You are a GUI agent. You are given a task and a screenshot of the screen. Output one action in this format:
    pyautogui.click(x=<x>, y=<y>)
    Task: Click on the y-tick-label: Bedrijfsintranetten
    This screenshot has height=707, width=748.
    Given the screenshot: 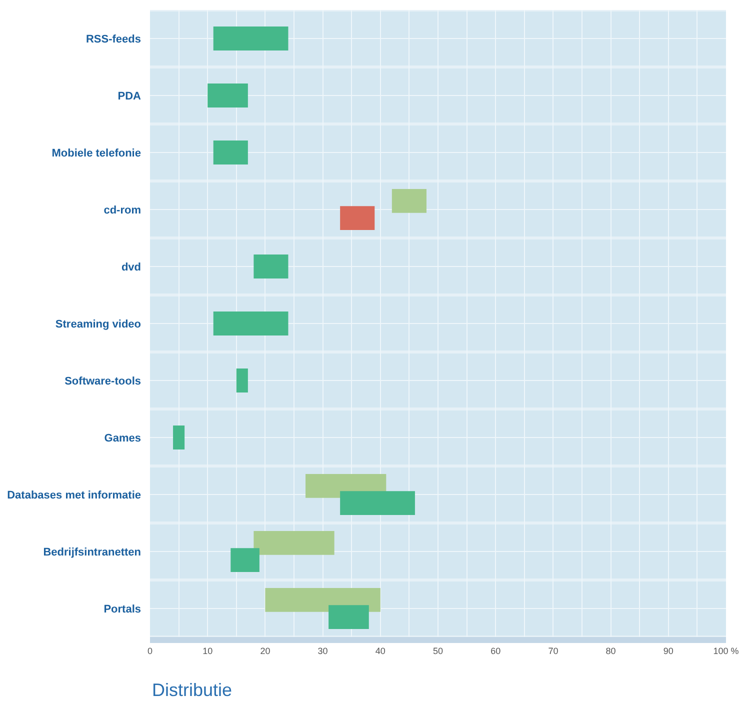 What is the action you would take?
    pyautogui.click(x=92, y=552)
    